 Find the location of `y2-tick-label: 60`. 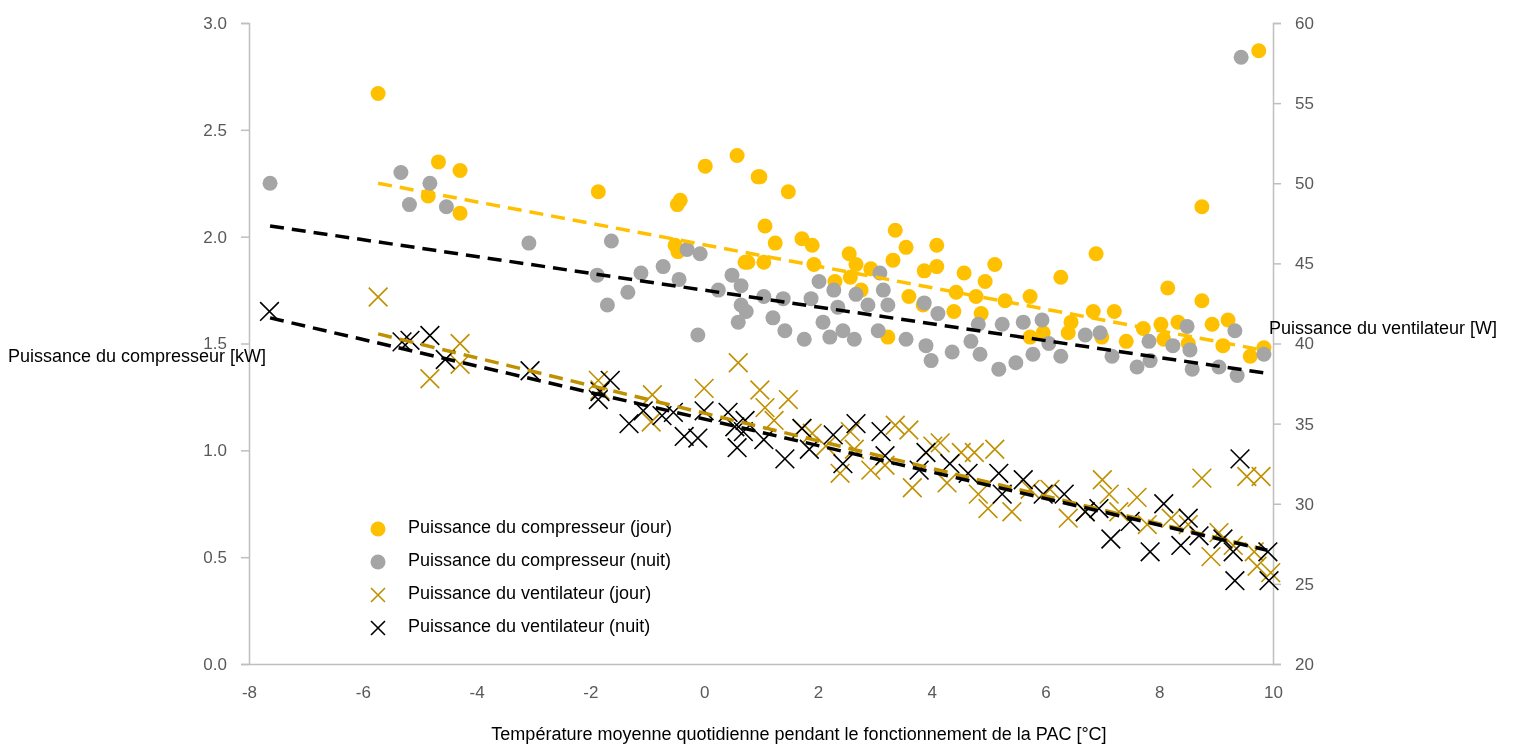

y2-tick-label: 60 is located at coordinates (1304, 23).